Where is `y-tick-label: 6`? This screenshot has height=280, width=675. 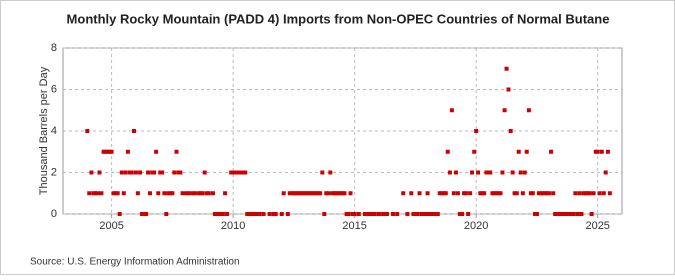
y-tick-label: 6 is located at coordinates (54, 89).